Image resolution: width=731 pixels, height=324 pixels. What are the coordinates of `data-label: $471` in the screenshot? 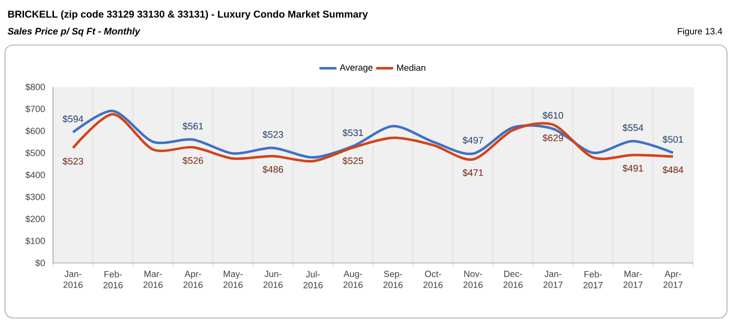 It's located at (473, 172).